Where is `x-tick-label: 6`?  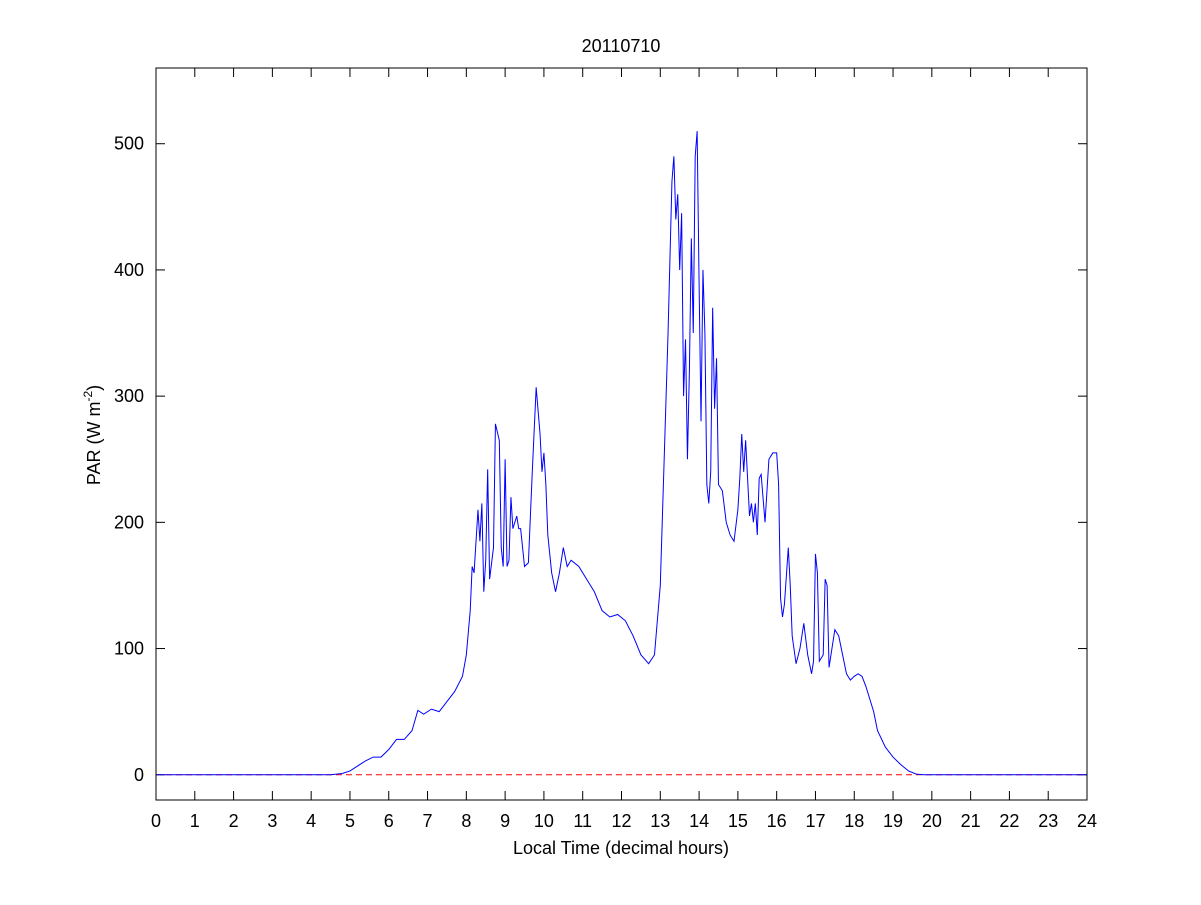
x-tick-label: 6 is located at coordinates (389, 821).